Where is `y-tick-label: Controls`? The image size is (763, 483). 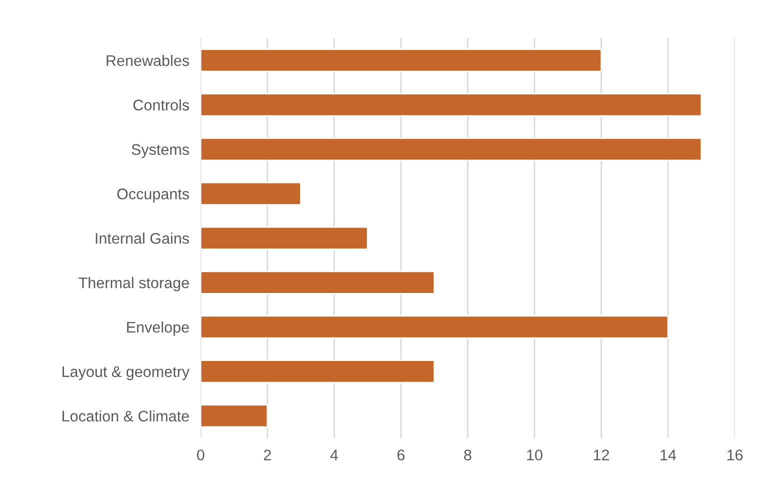
y-tick-label: Controls is located at coordinates (161, 104).